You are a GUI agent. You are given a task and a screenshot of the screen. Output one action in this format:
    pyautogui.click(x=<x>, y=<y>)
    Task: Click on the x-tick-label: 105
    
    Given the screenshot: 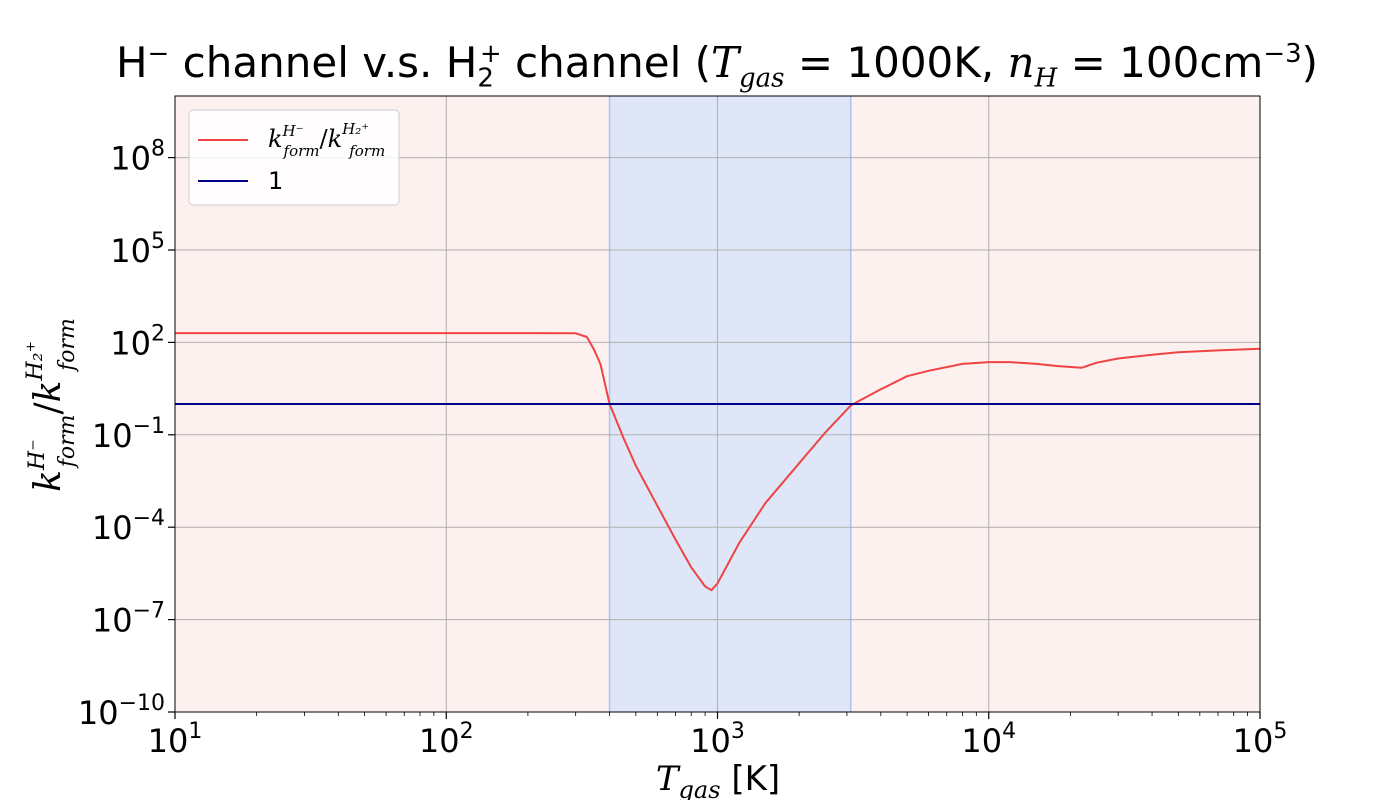 What is the action you would take?
    pyautogui.click(x=1260, y=739)
    